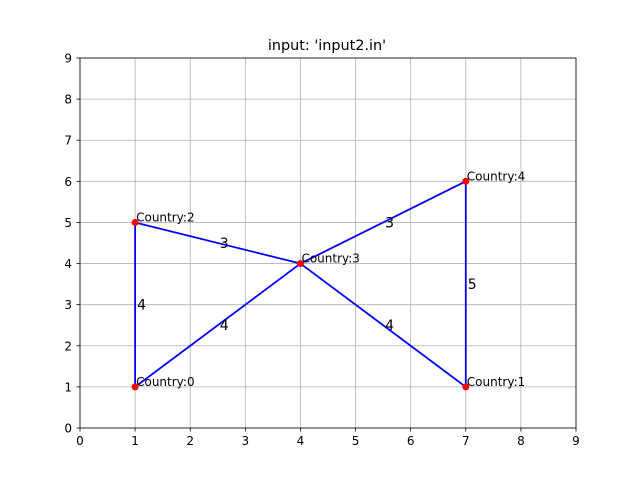  I want to click on edge-weight-label: 5, so click(472, 285).